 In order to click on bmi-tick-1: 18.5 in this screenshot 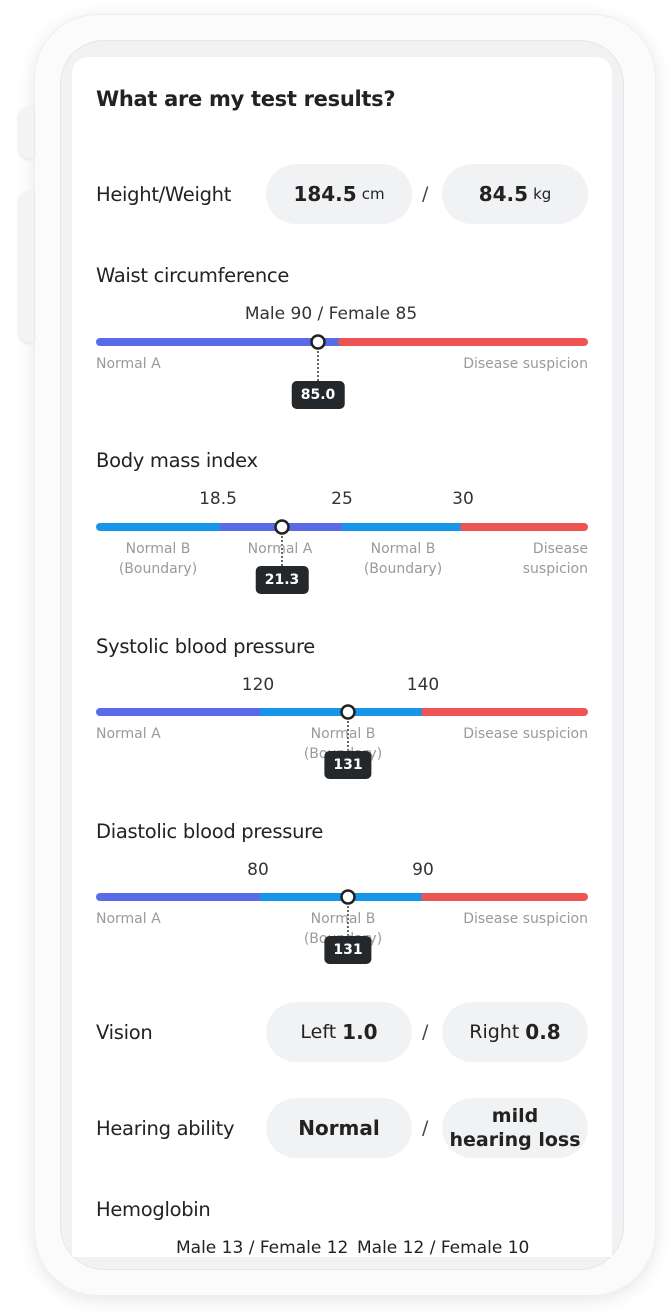, I will do `click(218, 499)`.